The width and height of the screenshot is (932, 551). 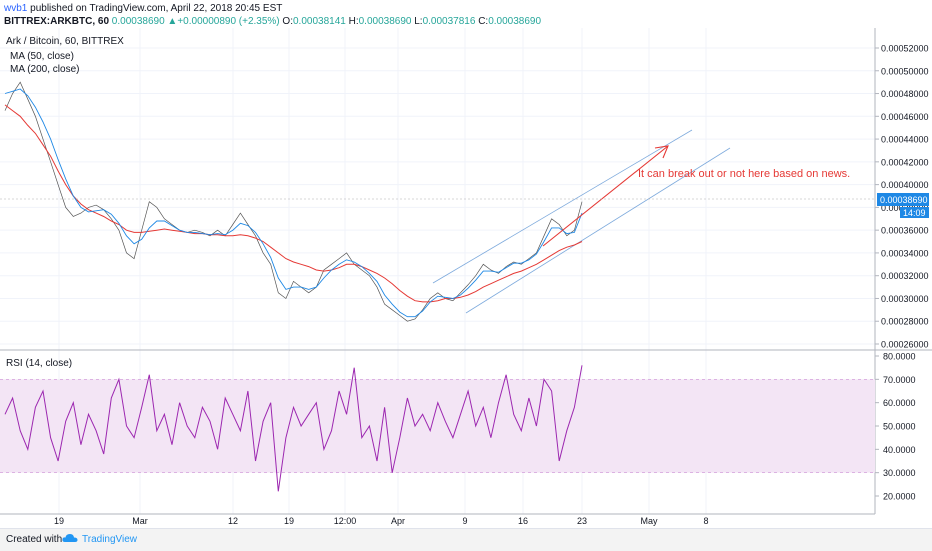 I want to click on rsi-line, so click(x=293, y=428).